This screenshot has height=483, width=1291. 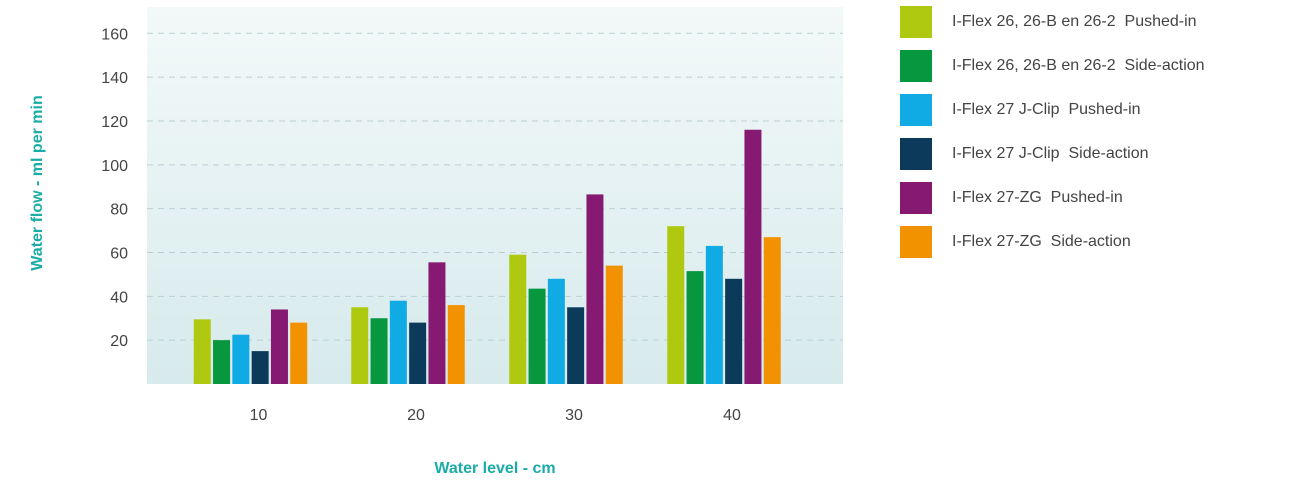 I want to click on legend-item: I-Flex 27 J-Clip Pushed-in, so click(x=1092, y=116).